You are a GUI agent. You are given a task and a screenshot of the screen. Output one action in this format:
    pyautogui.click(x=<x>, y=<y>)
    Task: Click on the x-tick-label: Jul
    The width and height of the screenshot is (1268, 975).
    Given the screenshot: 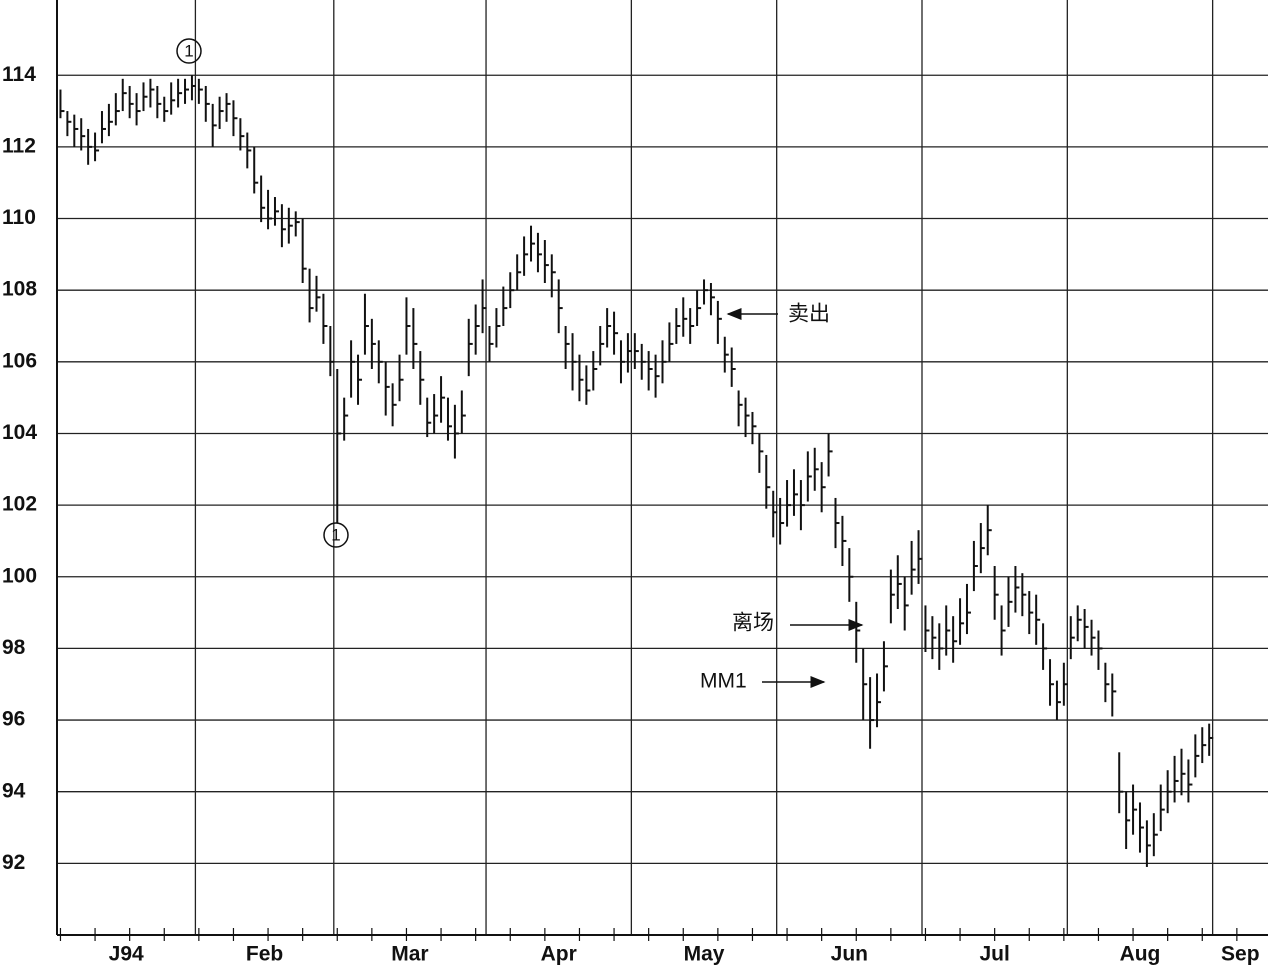 What is the action you would take?
    pyautogui.click(x=994, y=954)
    